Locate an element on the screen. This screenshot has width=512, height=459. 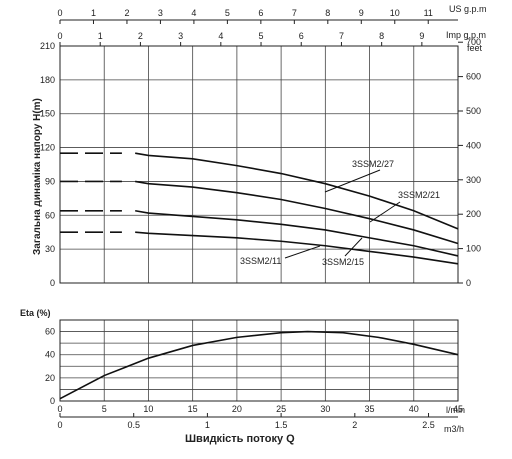
us-gpm-tick-label: 0 is located at coordinates (59, 13).